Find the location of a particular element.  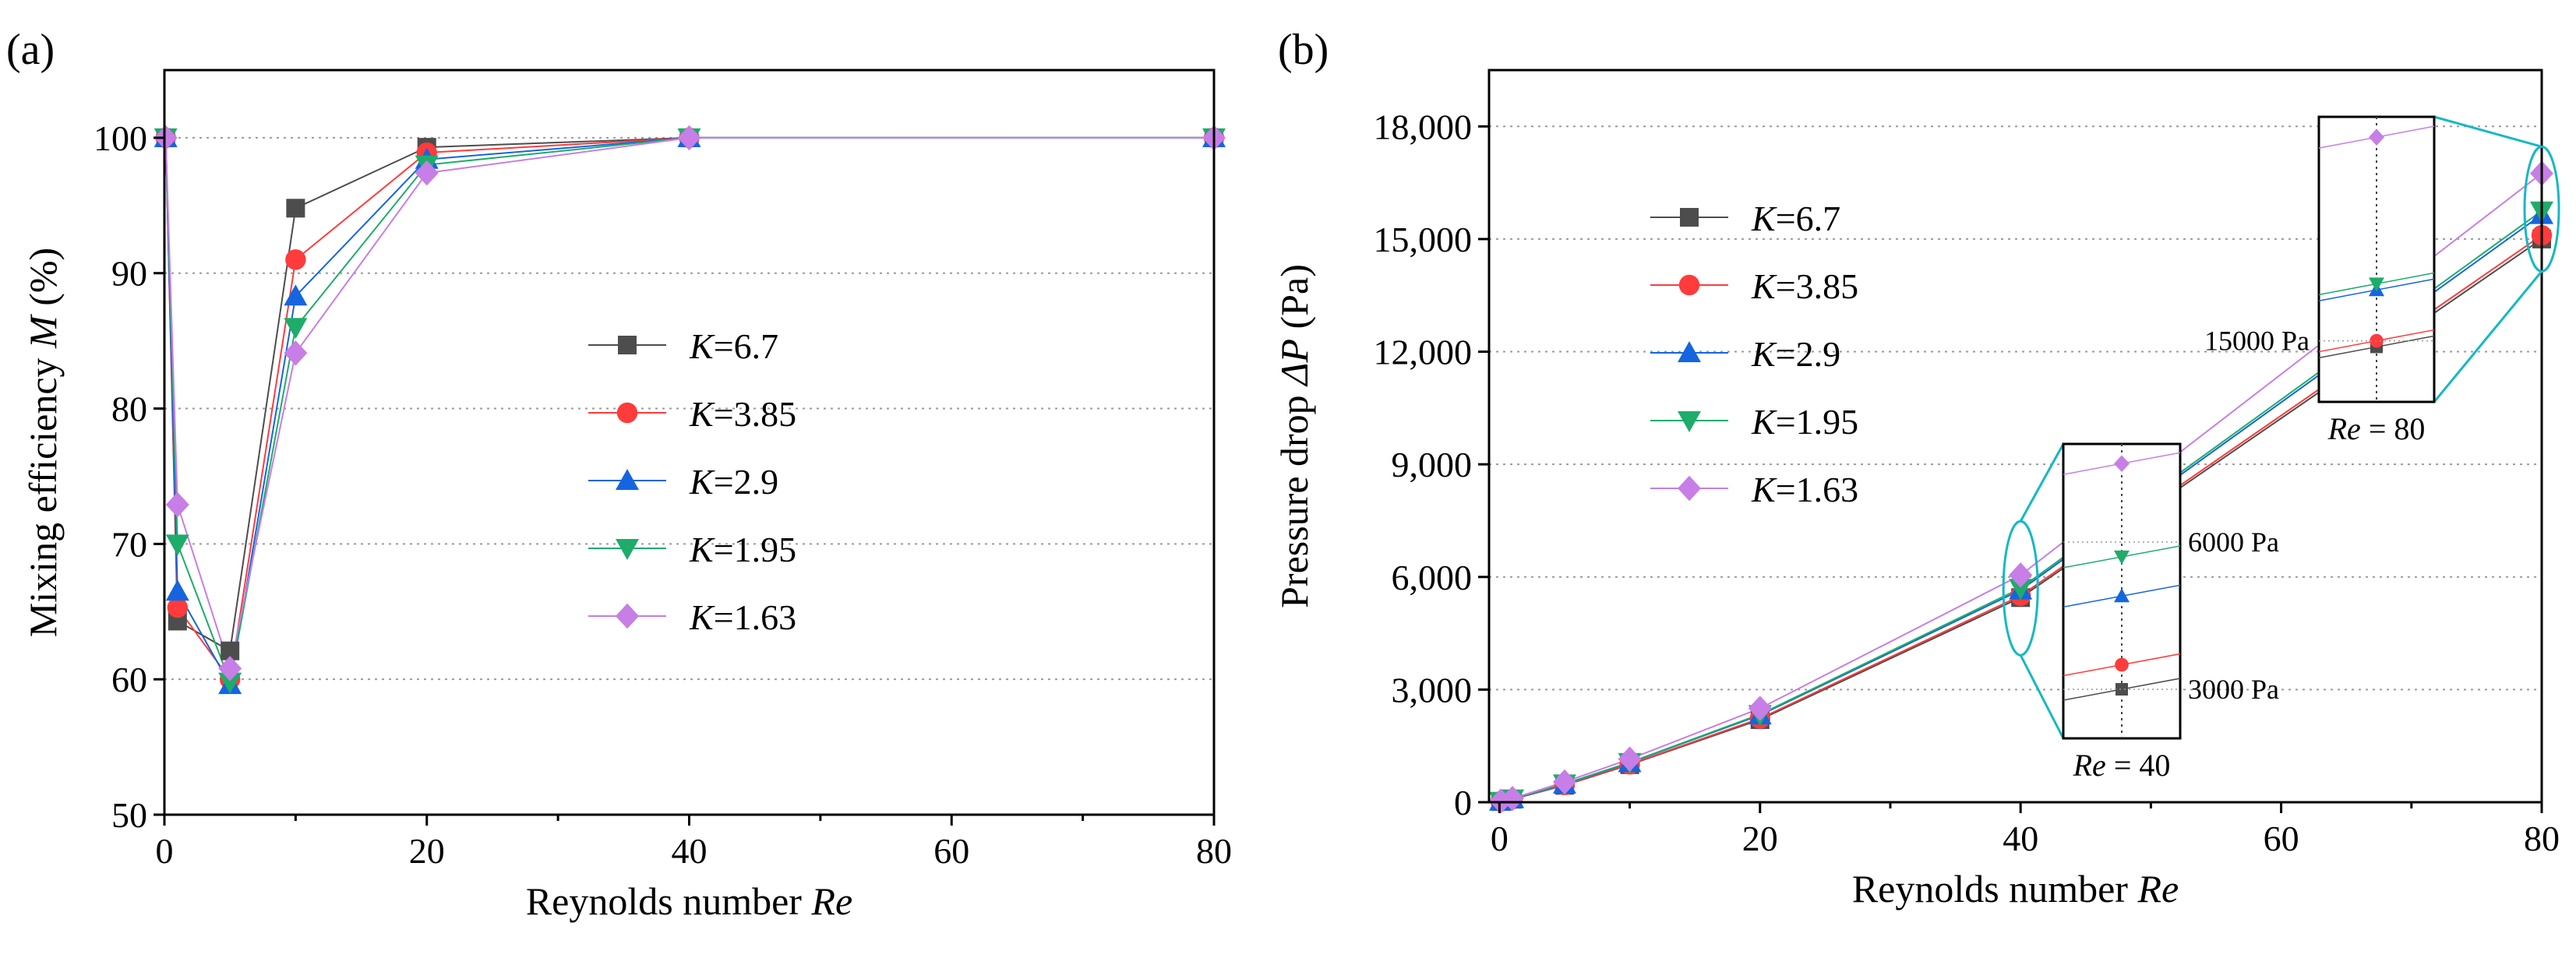

inset-ref-label: 15000 Pa is located at coordinates (2257, 341).